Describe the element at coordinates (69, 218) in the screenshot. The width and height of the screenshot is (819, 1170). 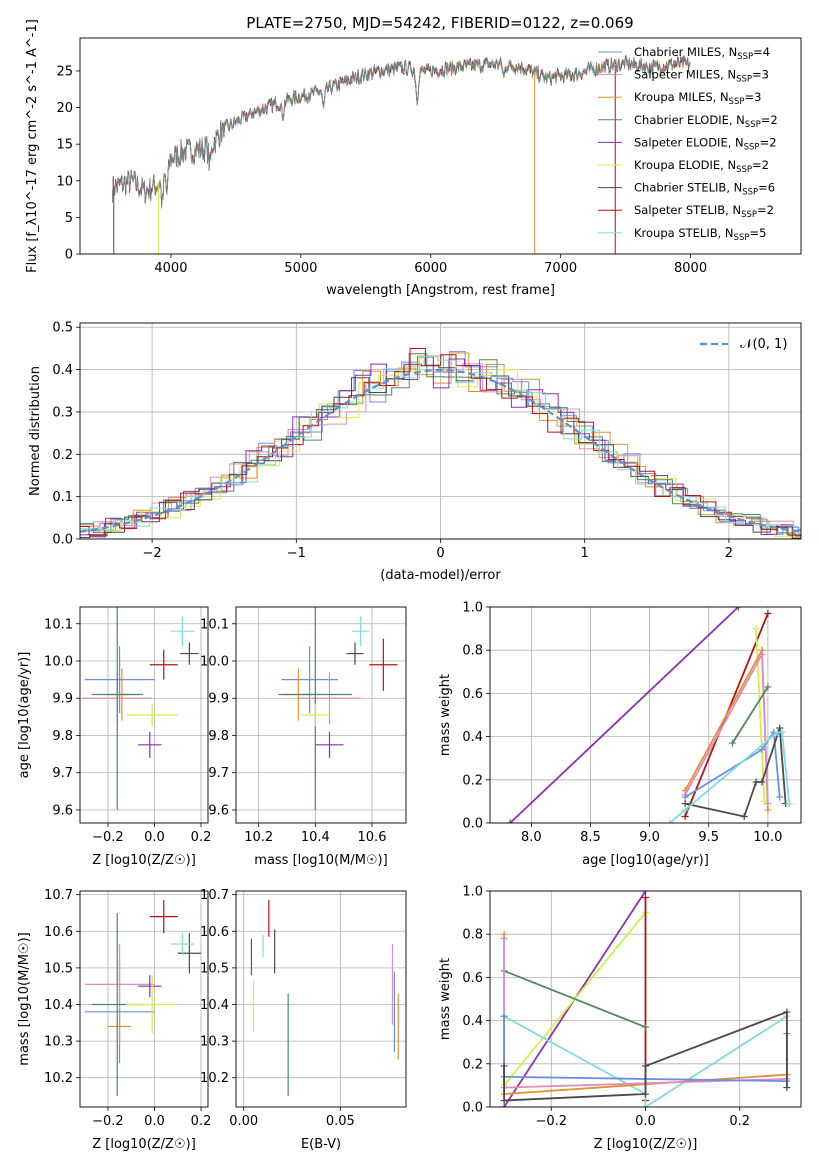
I see `y-tick-label: 5` at that location.